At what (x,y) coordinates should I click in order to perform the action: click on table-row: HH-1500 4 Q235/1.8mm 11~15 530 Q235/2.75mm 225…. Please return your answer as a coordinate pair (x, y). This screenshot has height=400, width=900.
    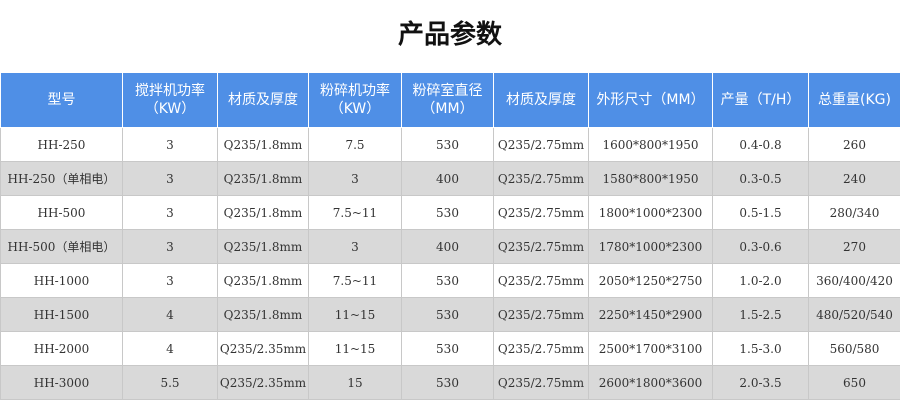
    Looking at the image, I should click on (450, 314).